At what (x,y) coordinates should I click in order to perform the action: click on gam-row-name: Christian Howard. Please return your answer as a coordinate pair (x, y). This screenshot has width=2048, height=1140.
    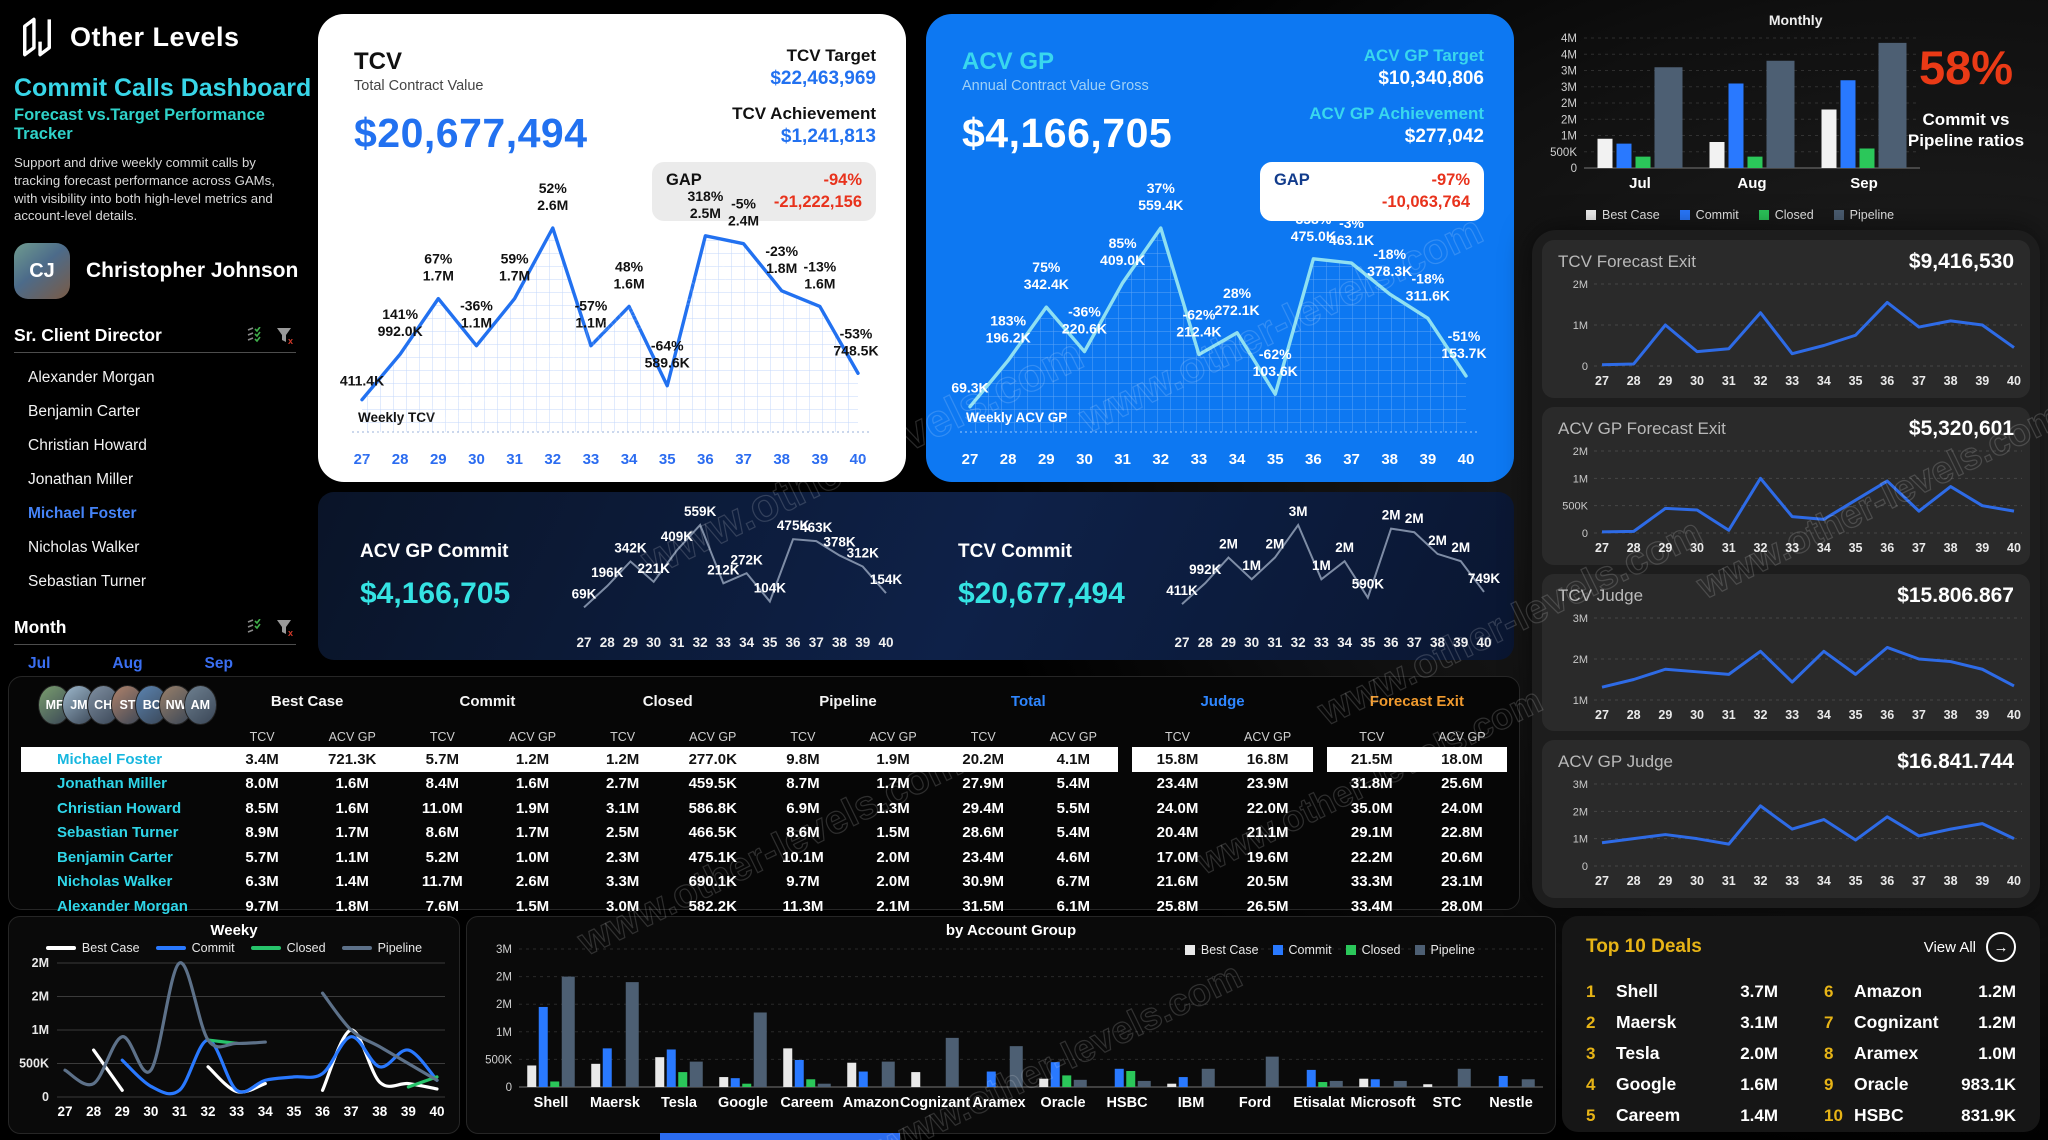
    Looking at the image, I should click on (119, 808).